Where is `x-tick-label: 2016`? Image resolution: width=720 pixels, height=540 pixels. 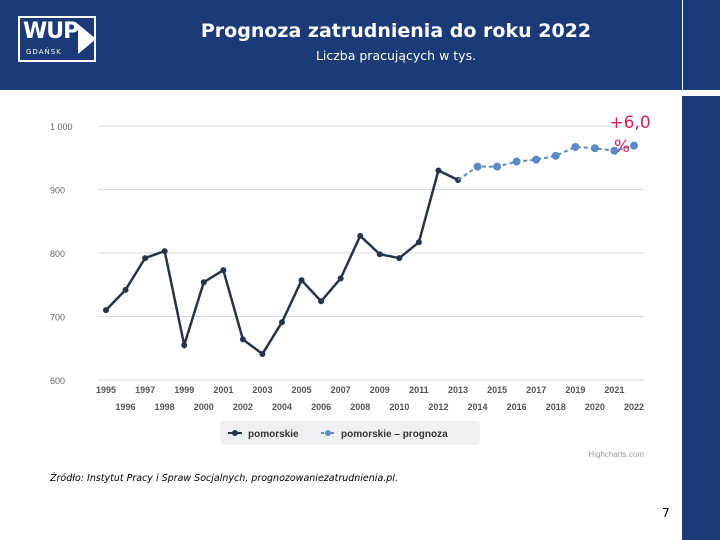 x-tick-label: 2016 is located at coordinates (517, 407).